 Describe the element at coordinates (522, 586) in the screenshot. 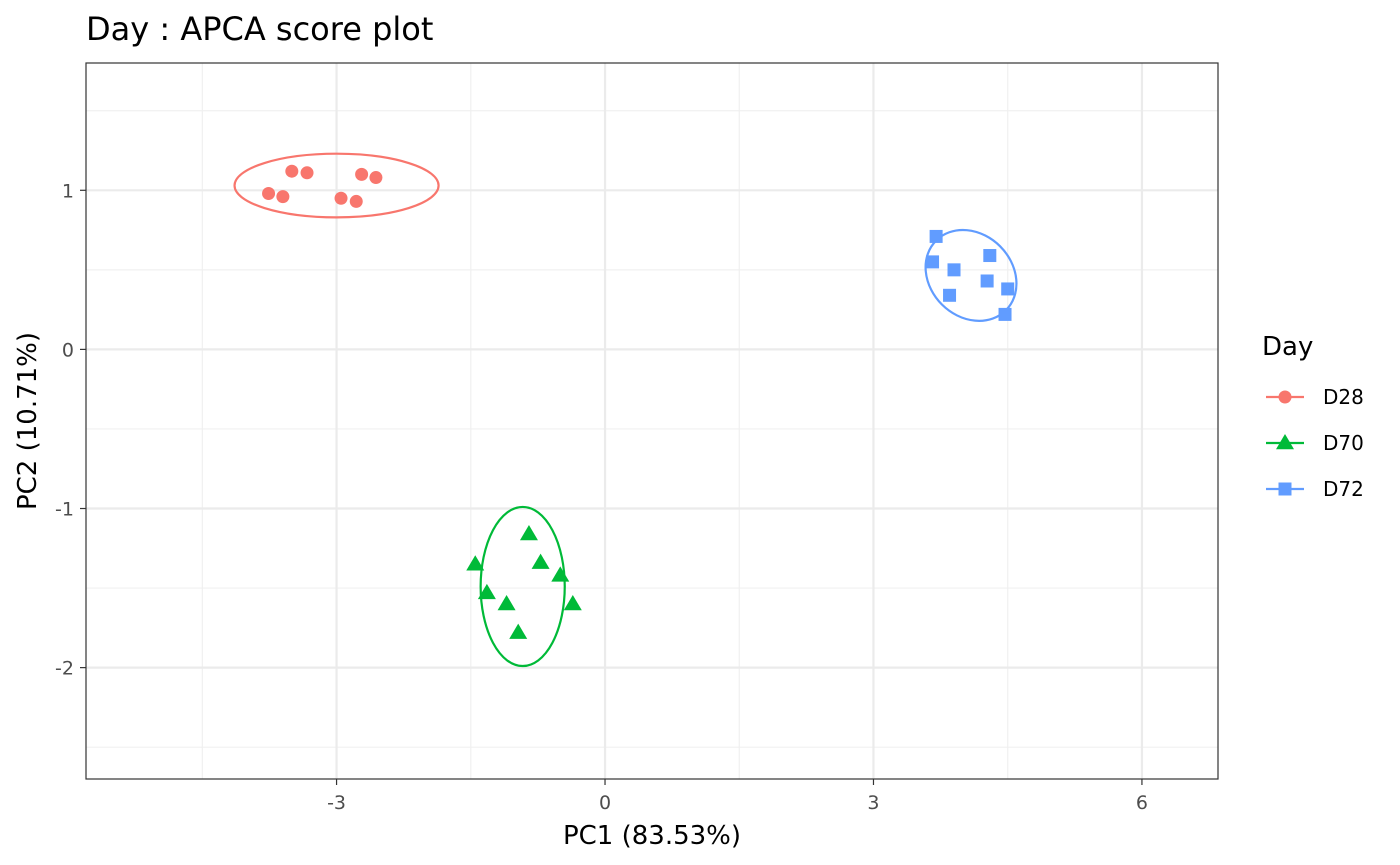

I see `ellipse-d70` at that location.